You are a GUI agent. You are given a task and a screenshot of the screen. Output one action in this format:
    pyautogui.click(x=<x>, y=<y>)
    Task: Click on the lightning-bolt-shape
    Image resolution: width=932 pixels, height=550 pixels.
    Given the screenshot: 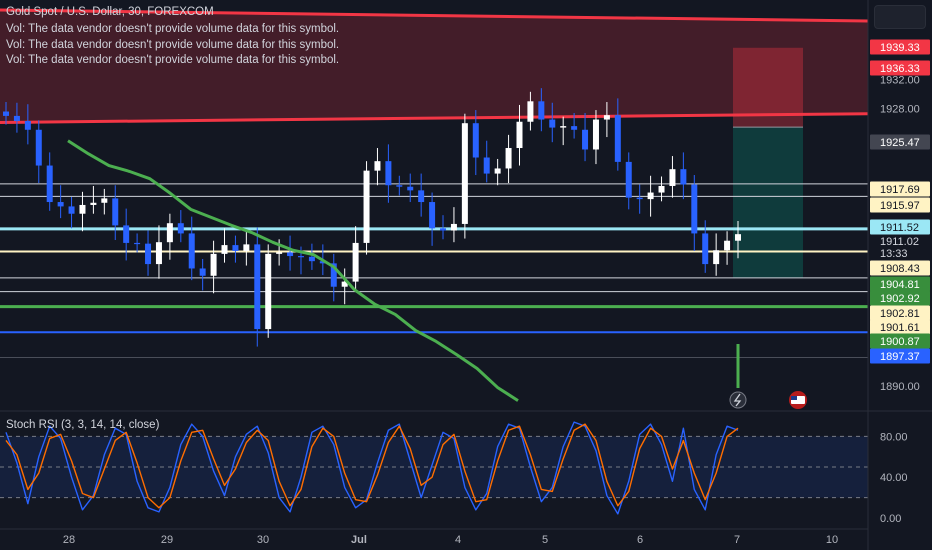 What is the action you would take?
    pyautogui.click(x=737, y=400)
    